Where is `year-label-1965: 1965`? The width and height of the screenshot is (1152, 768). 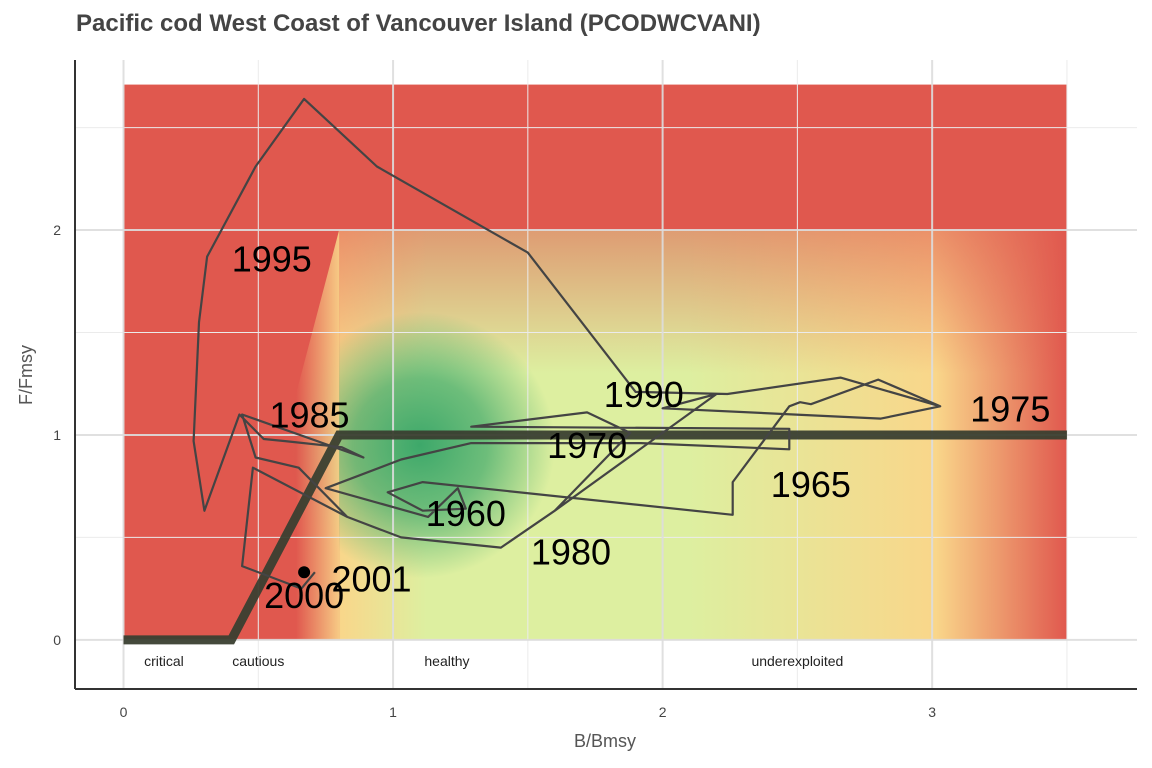
year-label-1965: 1965 is located at coordinates (811, 484).